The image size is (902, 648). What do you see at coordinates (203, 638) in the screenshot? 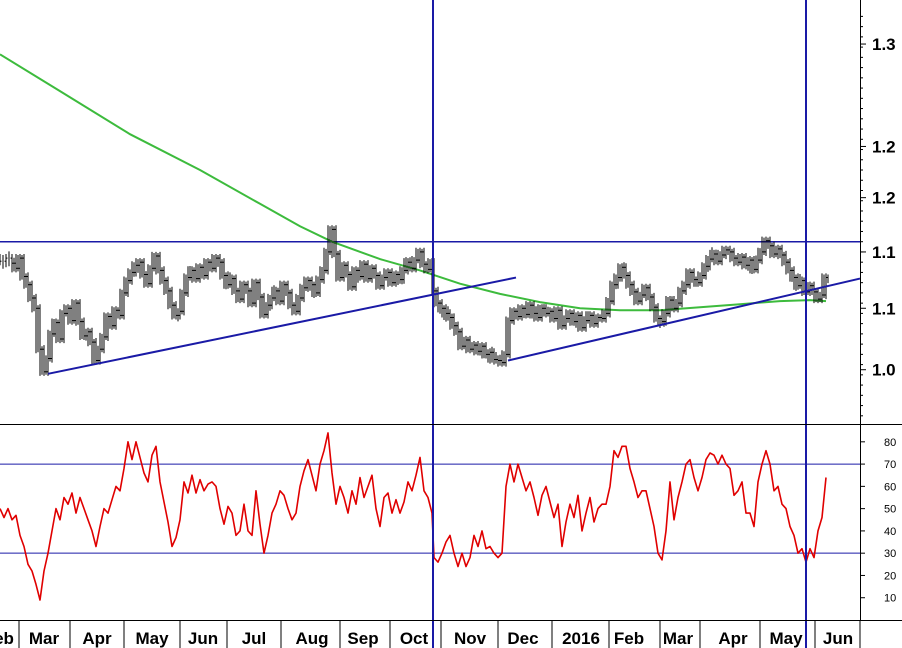
I see `month-label: Jun` at bounding box center [203, 638].